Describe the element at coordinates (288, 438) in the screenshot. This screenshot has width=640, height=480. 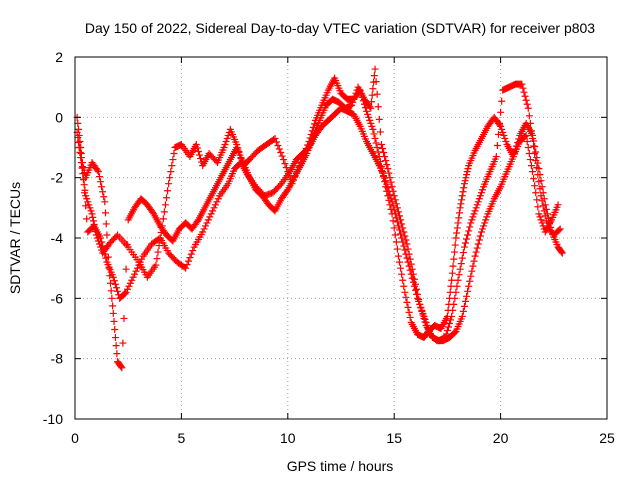
I see `x-tick-label: 10` at that location.